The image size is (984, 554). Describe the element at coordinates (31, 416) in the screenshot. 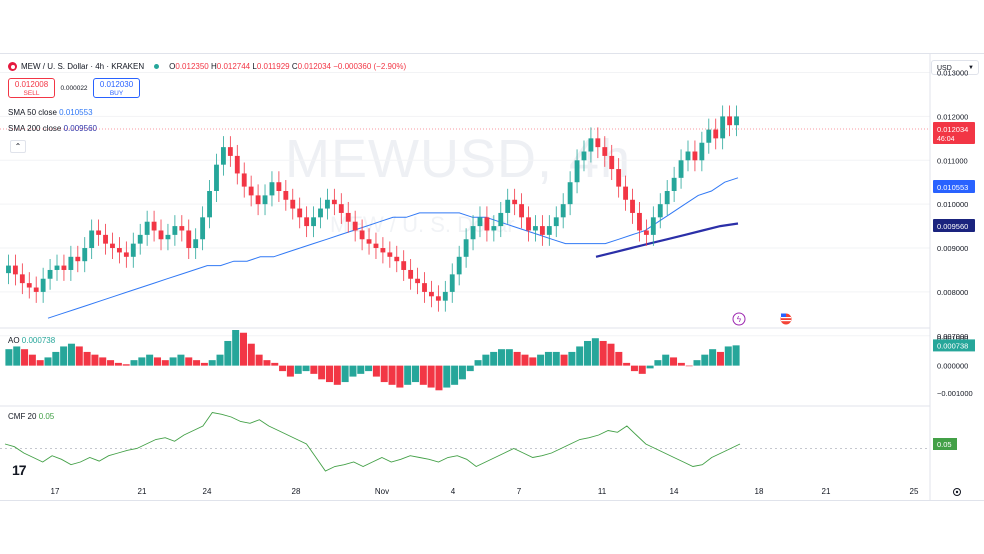

I see `cmf-legend: CMF 20 0.05` at that location.